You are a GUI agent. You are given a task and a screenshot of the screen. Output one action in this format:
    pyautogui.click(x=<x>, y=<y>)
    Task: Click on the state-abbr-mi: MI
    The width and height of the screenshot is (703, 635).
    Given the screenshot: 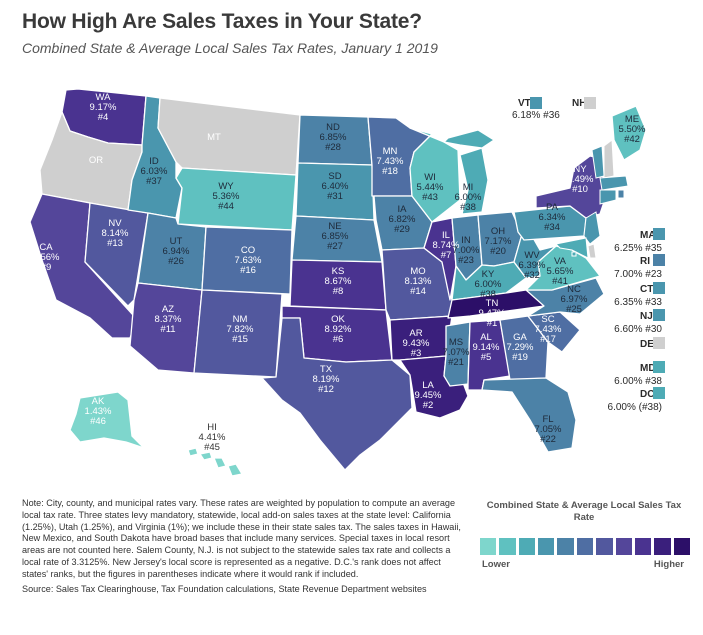 What is the action you would take?
    pyautogui.click(x=468, y=187)
    